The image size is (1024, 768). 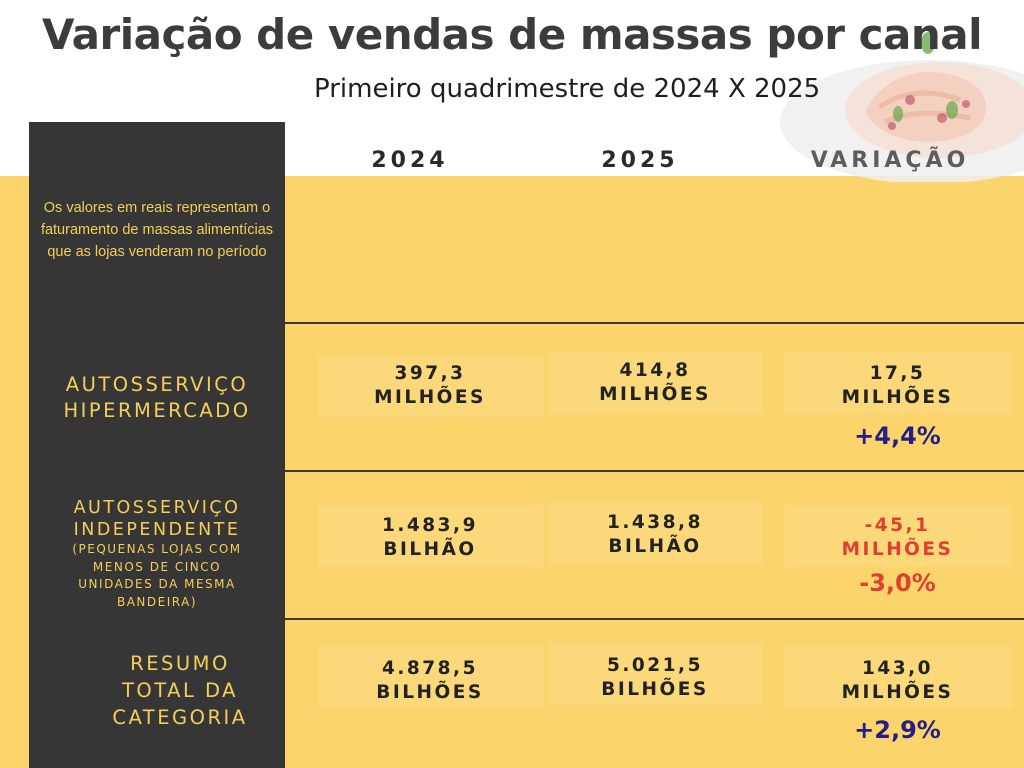 I want to click on value-2024-total: 4.878,5 BILHÕES, so click(x=430, y=680).